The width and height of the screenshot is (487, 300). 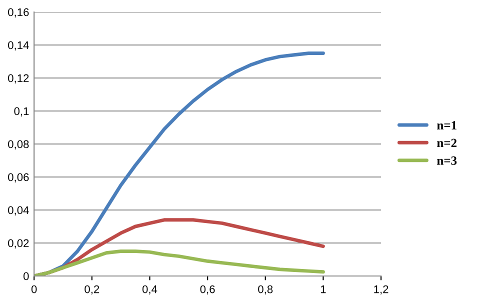 I want to click on legend-label: n=1, so click(x=446, y=125).